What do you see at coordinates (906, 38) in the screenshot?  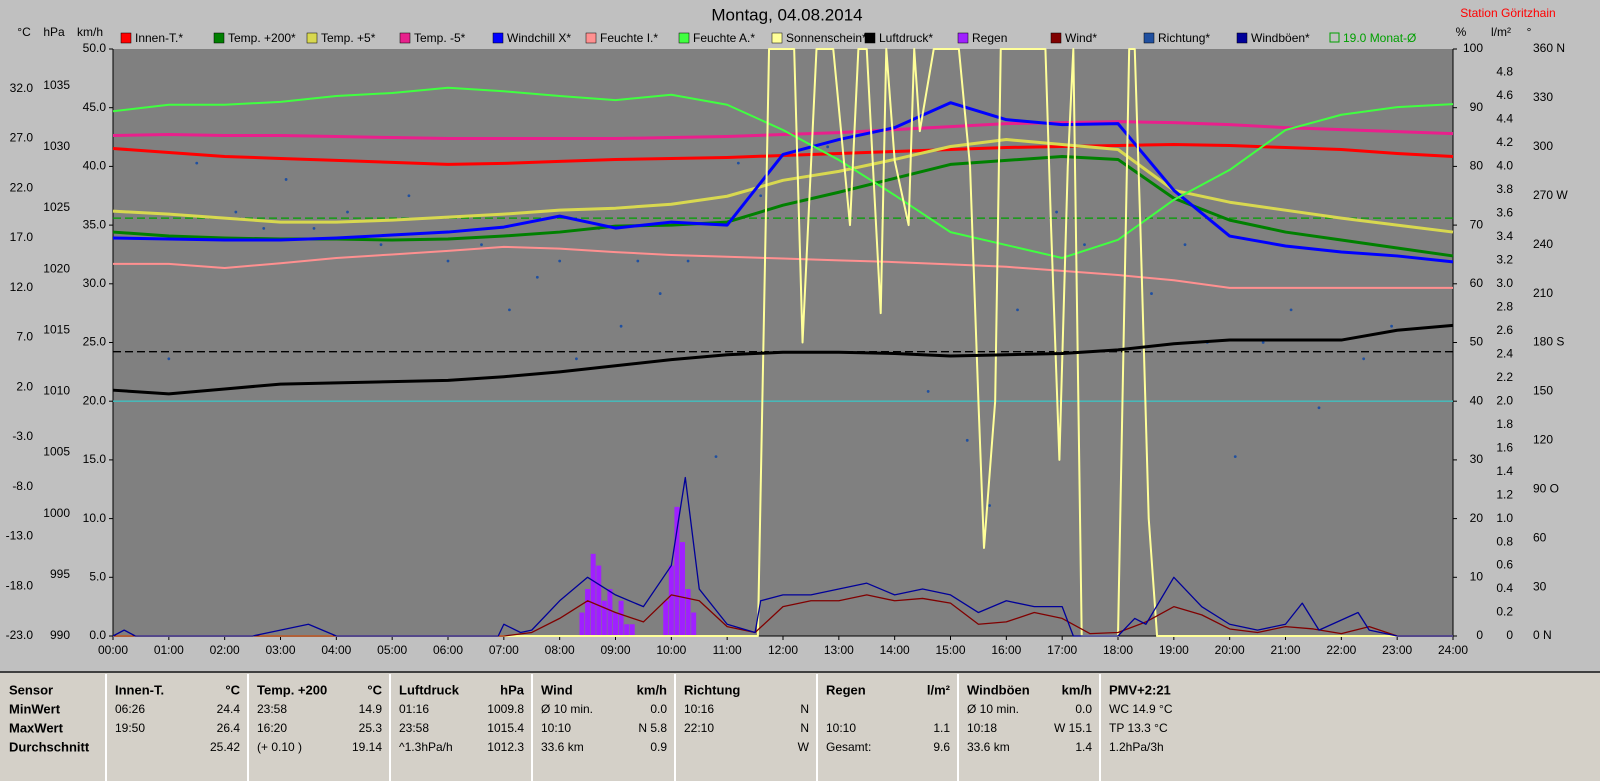 I see `legend-label: Luftdruck*` at bounding box center [906, 38].